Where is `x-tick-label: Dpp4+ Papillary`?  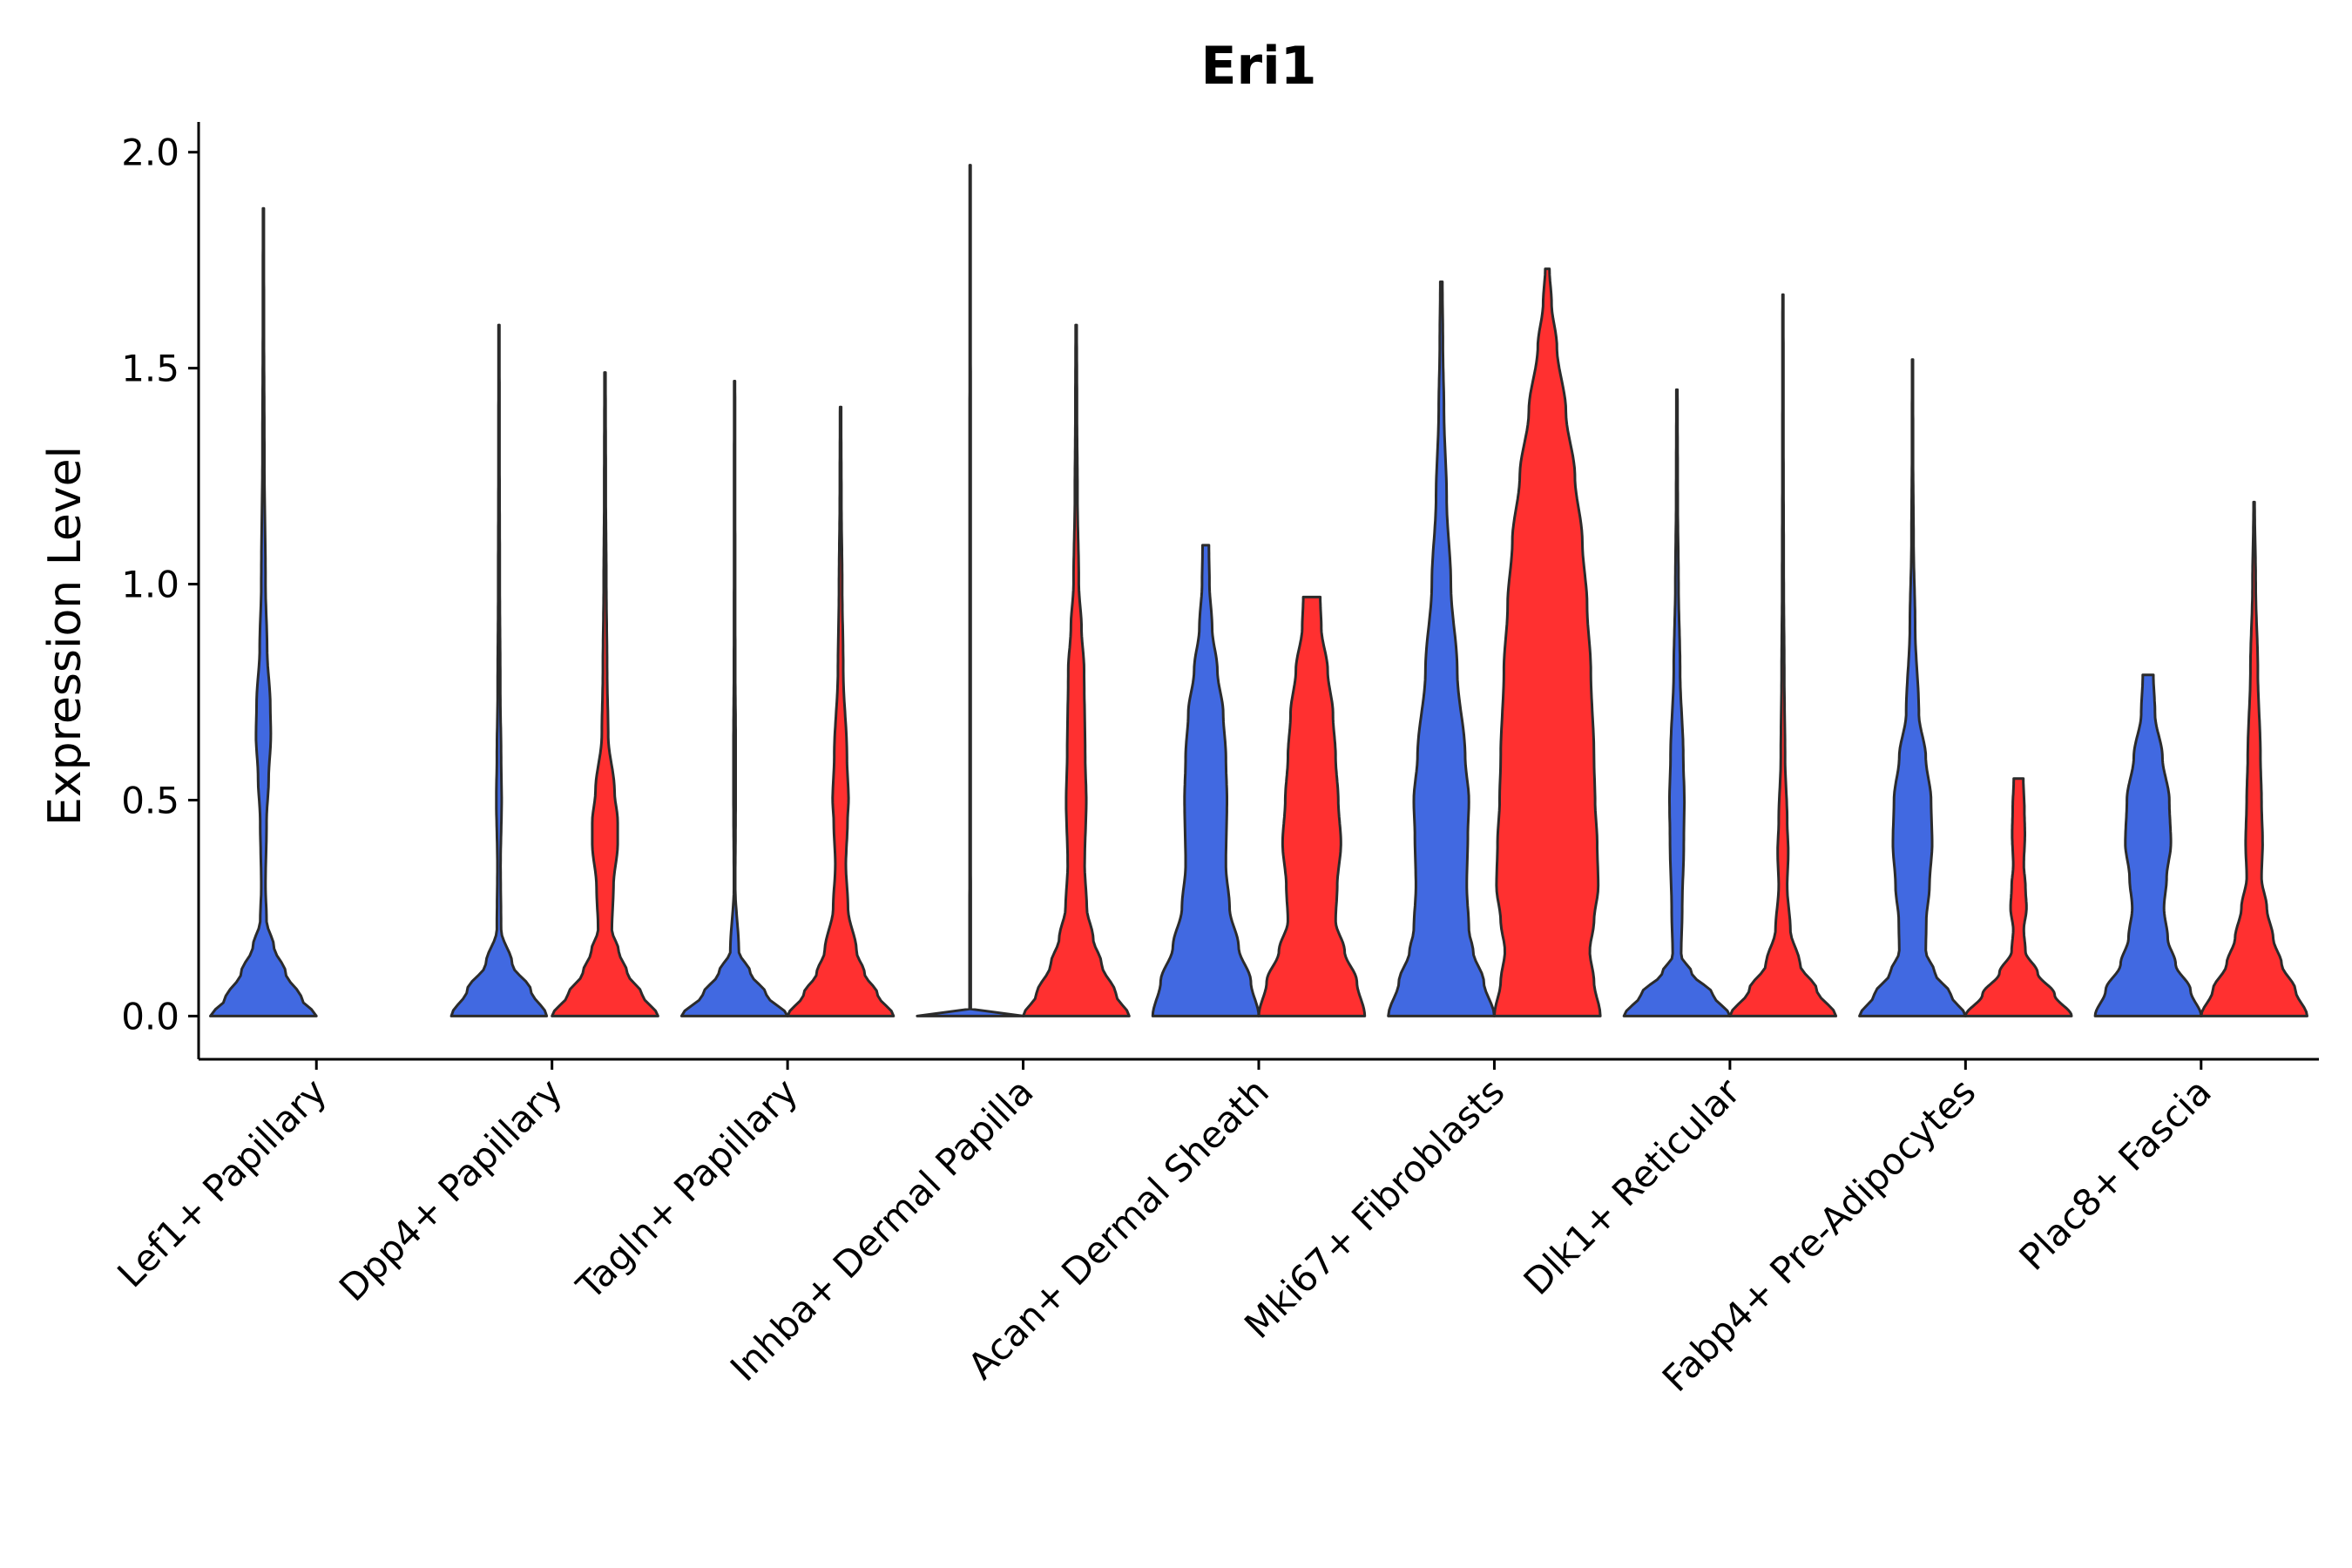 x-tick-label: Dpp4+ Papillary is located at coordinates (451, 1189).